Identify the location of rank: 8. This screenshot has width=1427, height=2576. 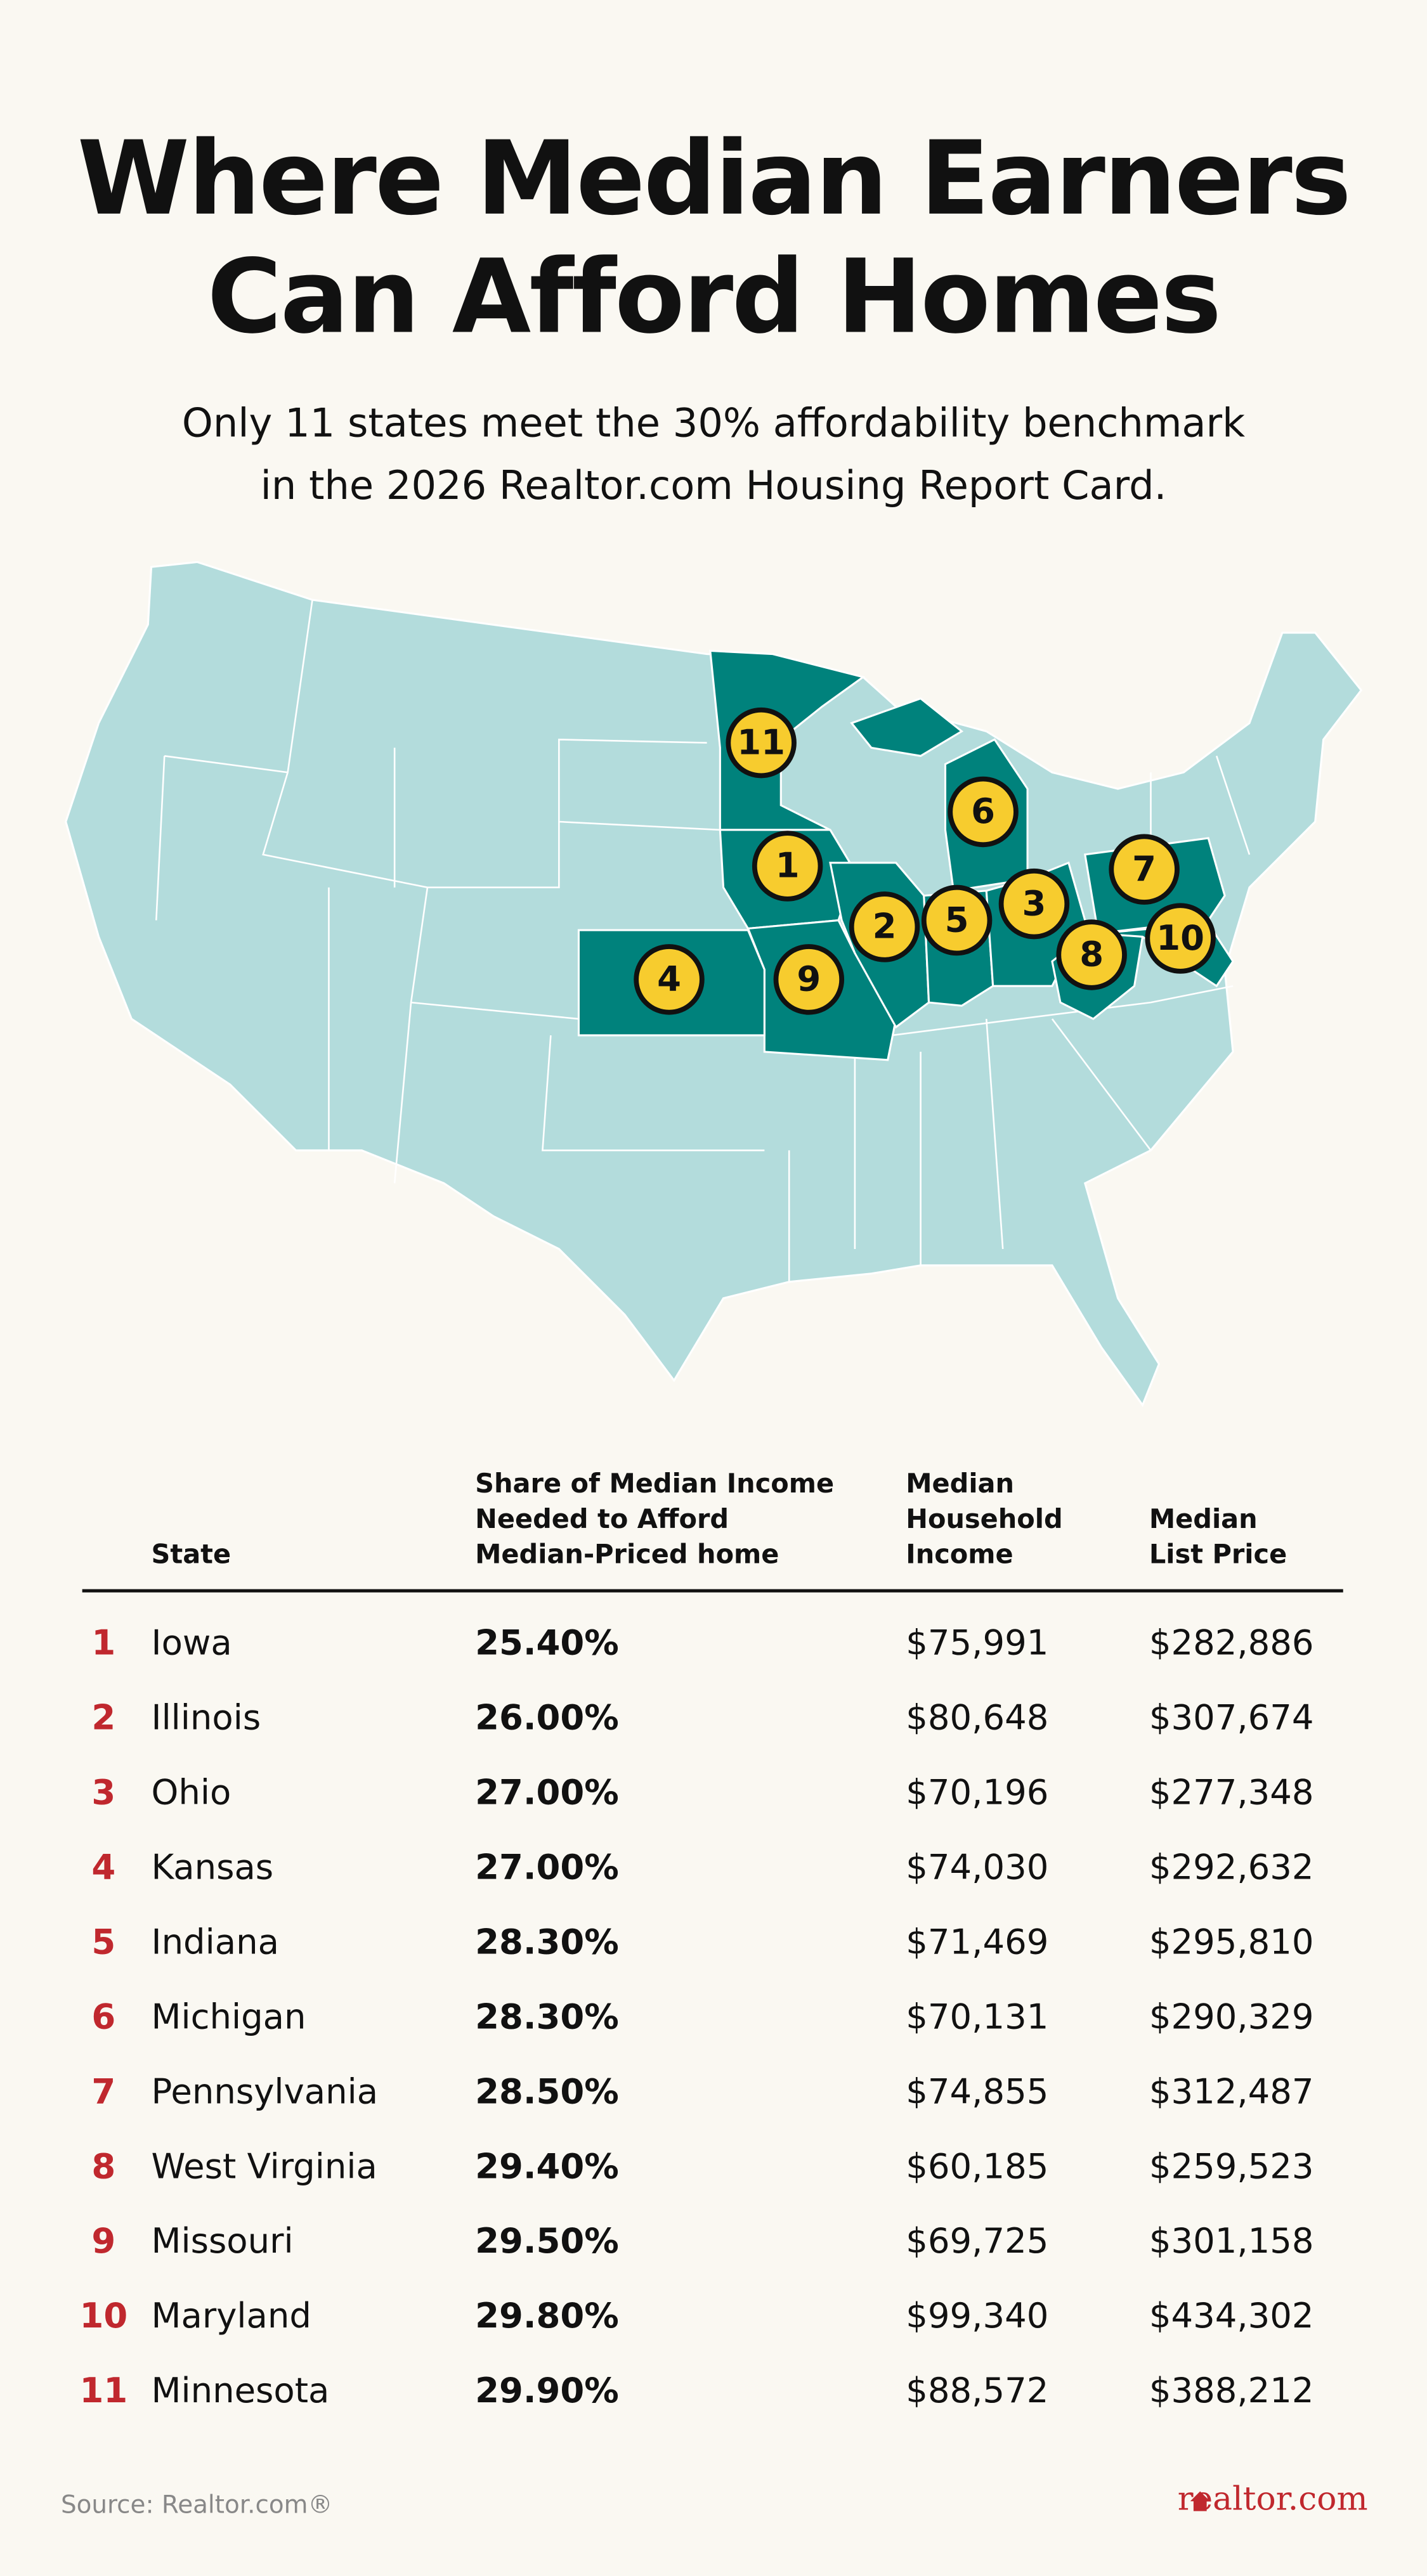
(103, 2166).